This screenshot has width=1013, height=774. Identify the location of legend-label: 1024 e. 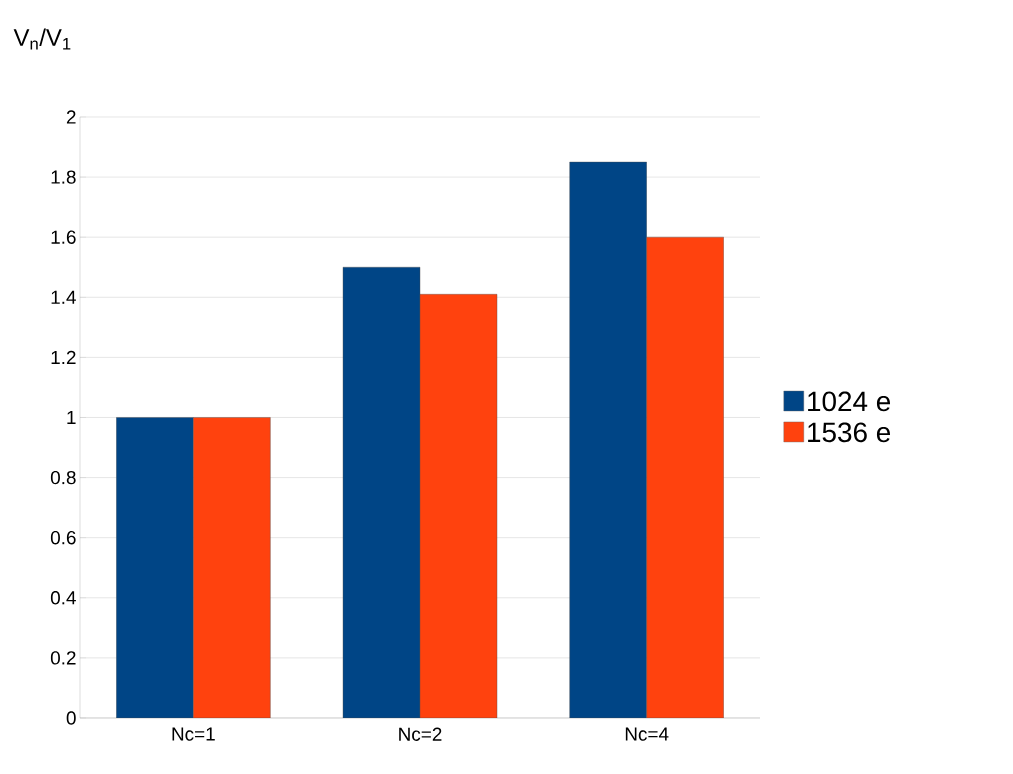
(849, 401).